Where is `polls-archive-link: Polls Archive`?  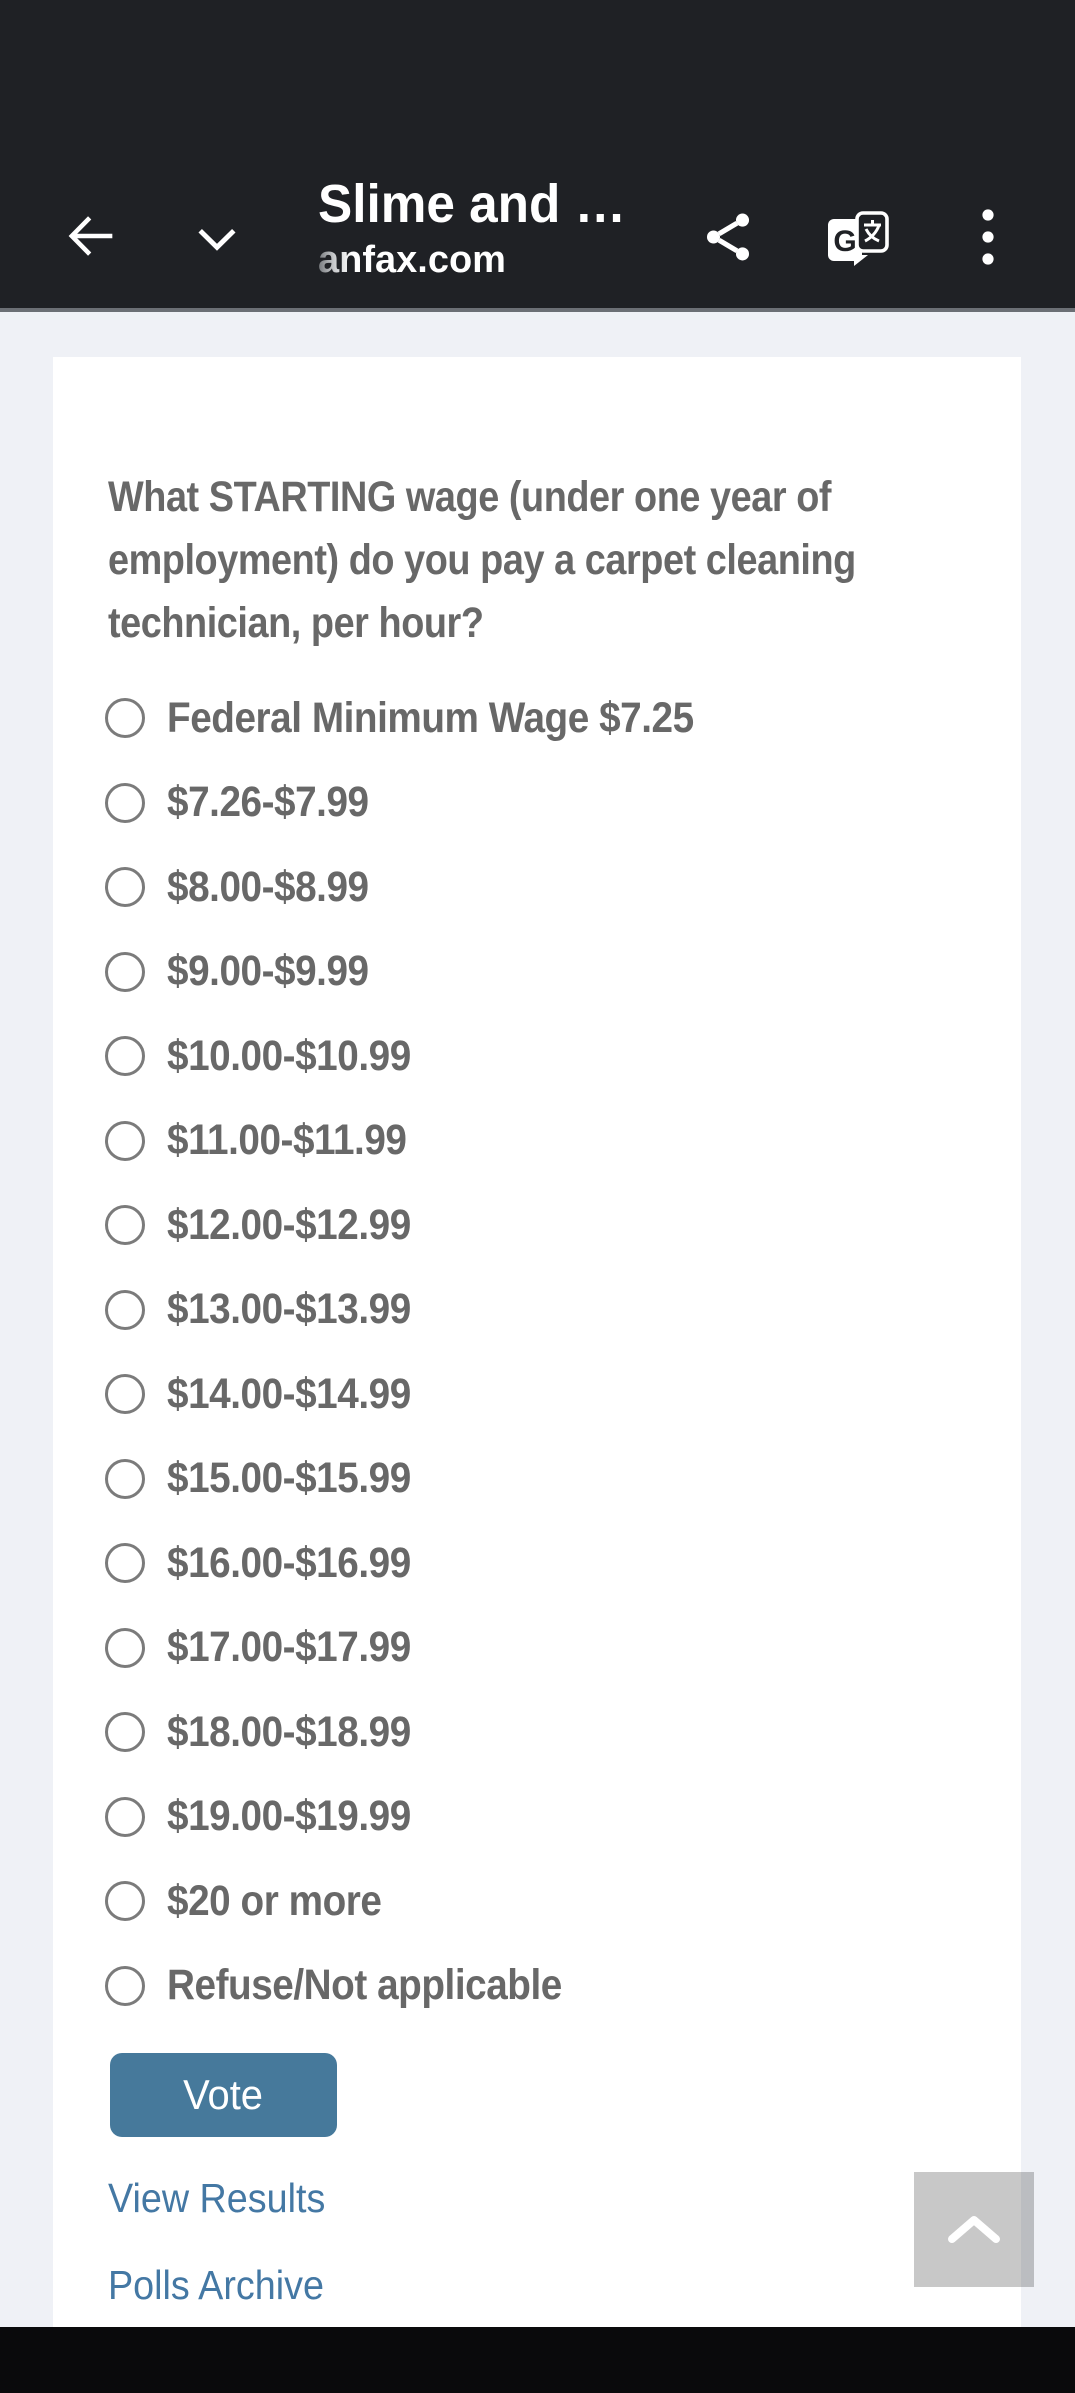
polls-archive-link: Polls Archive is located at coordinates (216, 2285).